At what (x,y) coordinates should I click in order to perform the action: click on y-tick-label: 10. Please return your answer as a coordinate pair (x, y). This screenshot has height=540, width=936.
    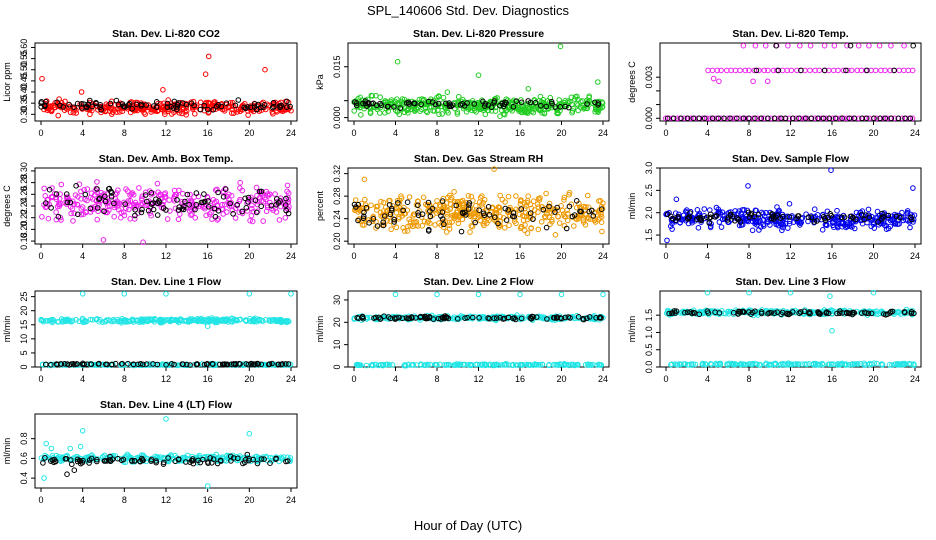
    Looking at the image, I should click on (337, 345).